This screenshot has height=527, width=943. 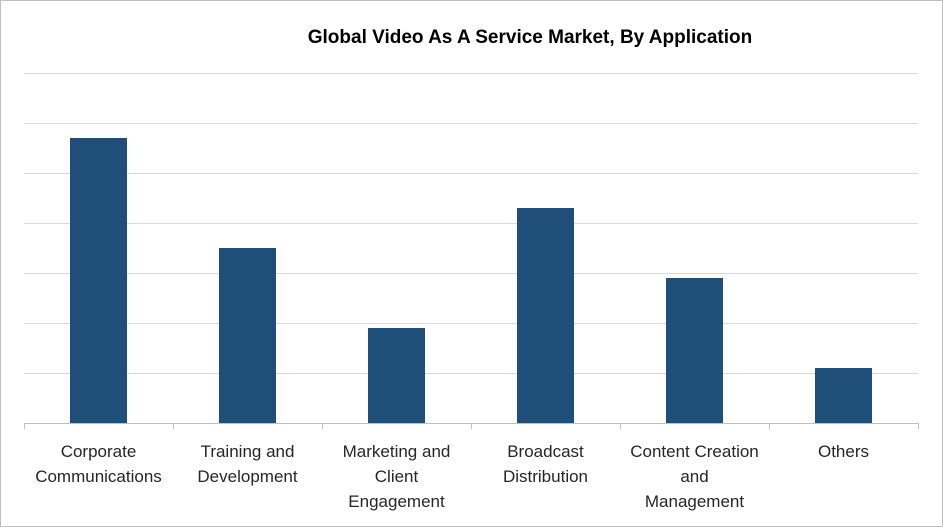 I want to click on category-label-line: Others, so click(x=843, y=451).